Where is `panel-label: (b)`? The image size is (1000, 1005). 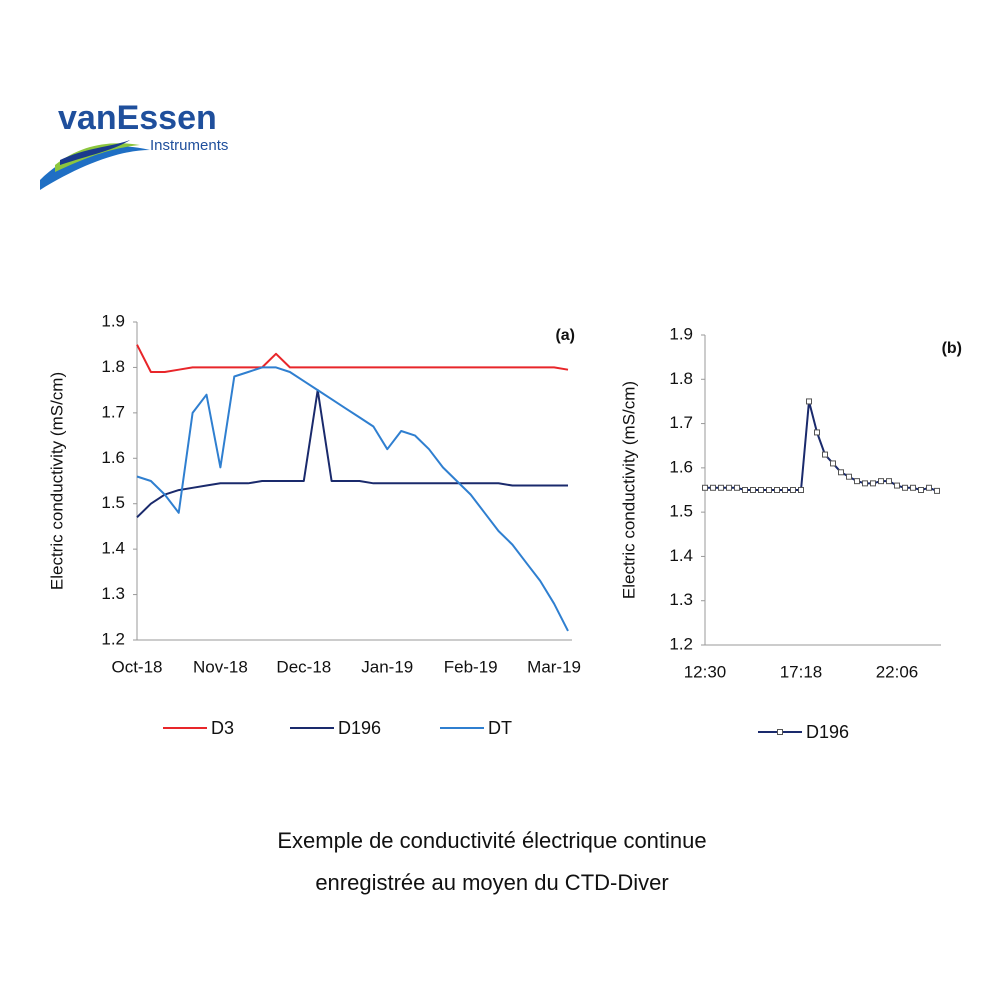 panel-label: (b) is located at coordinates (952, 348).